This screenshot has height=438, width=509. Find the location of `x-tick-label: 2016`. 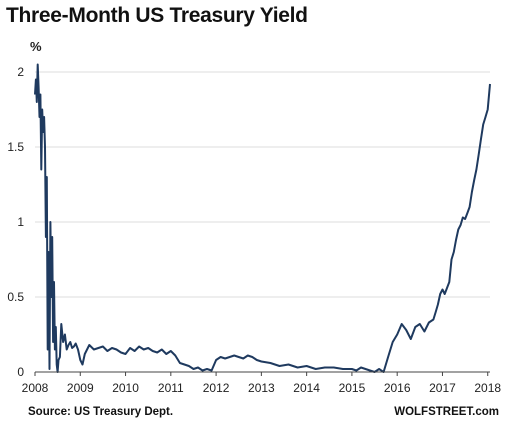

x-tick-label: 2016 is located at coordinates (397, 388).